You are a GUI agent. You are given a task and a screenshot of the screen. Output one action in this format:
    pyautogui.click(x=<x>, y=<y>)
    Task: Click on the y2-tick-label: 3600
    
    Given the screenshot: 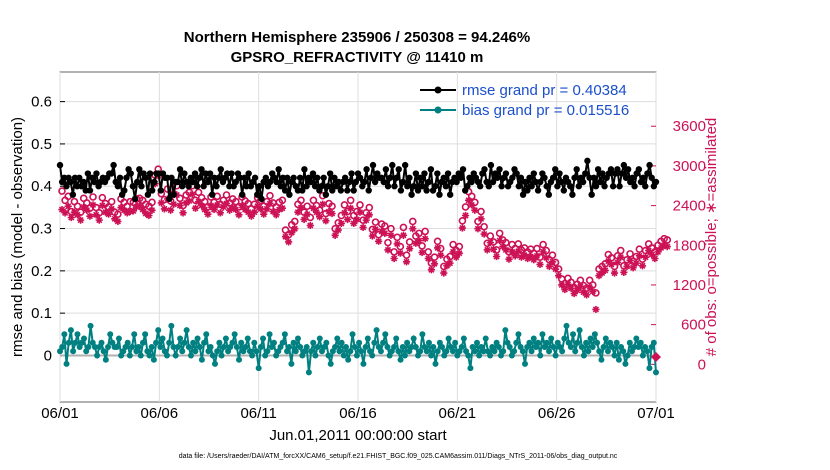 What is the action you would take?
    pyautogui.click(x=689, y=126)
    